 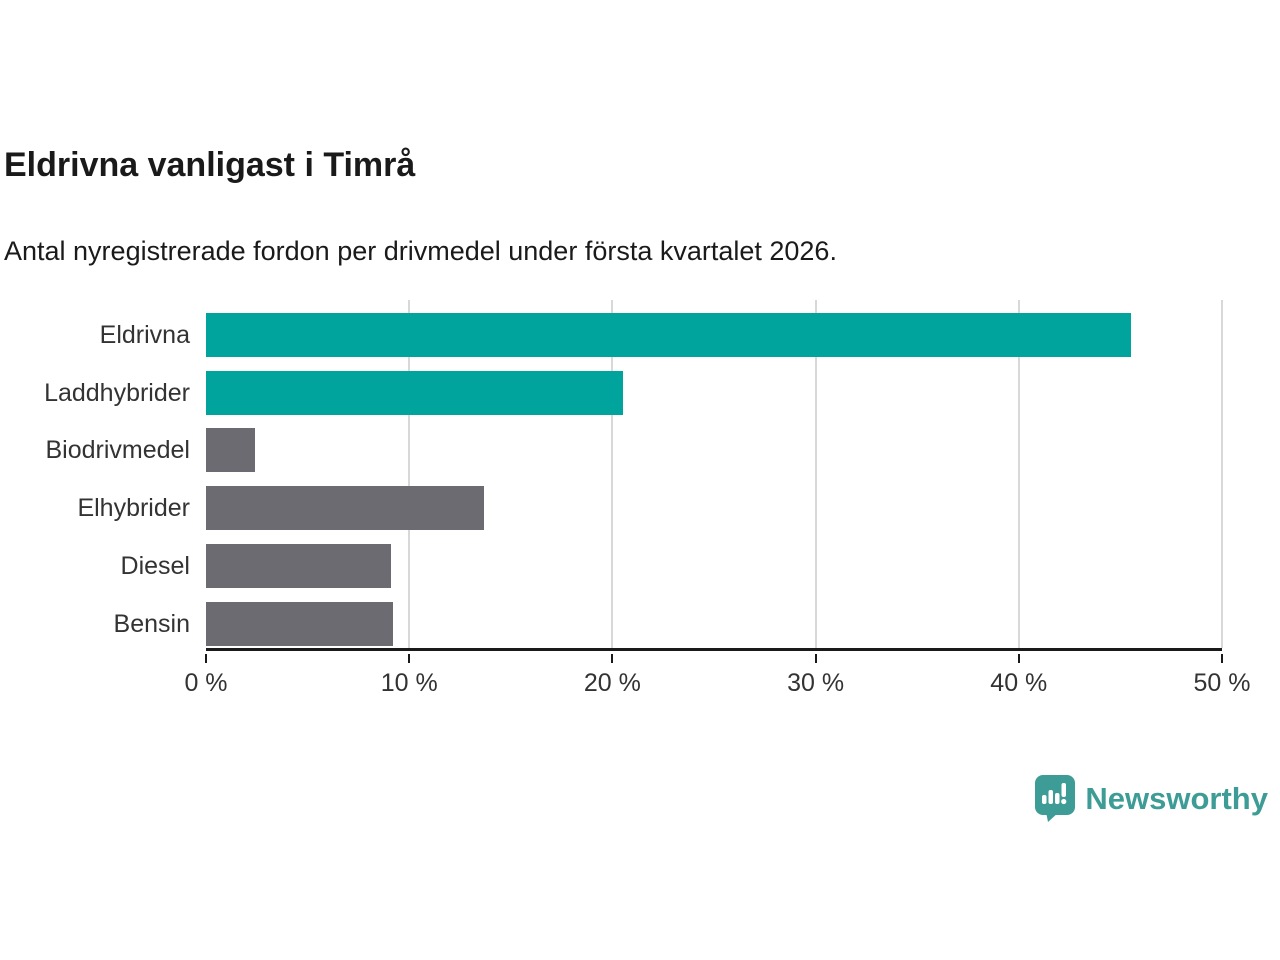 I want to click on x-tick-label-20: 20 %, so click(x=612, y=683).